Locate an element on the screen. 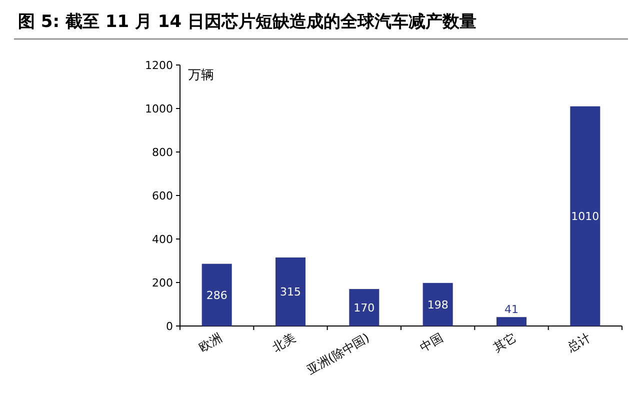 The height and width of the screenshot is (394, 640). y-tick-label: 1000 is located at coordinates (159, 109).